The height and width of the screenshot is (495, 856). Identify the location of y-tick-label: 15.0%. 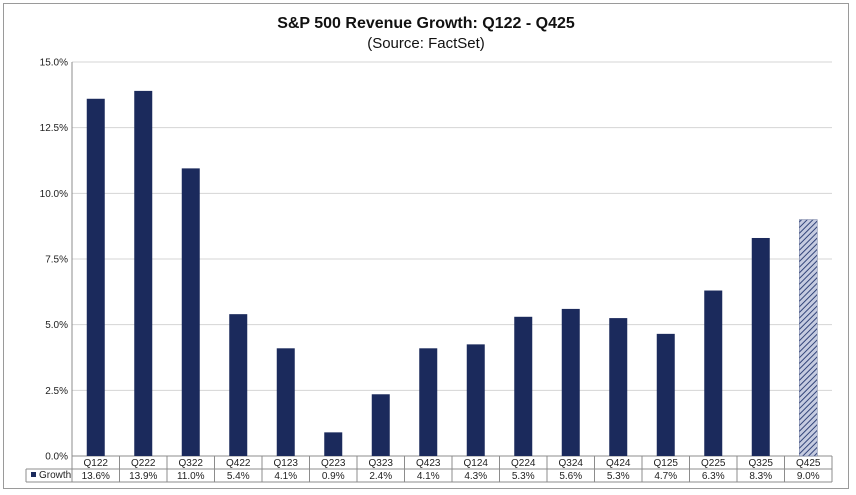
(54, 63).